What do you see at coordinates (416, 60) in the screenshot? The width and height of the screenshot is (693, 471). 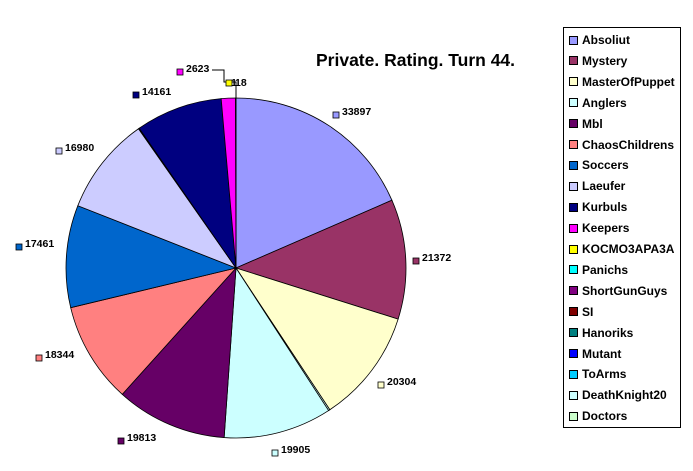 I see `chart-title: Private. Rating. Turn 44.` at bounding box center [416, 60].